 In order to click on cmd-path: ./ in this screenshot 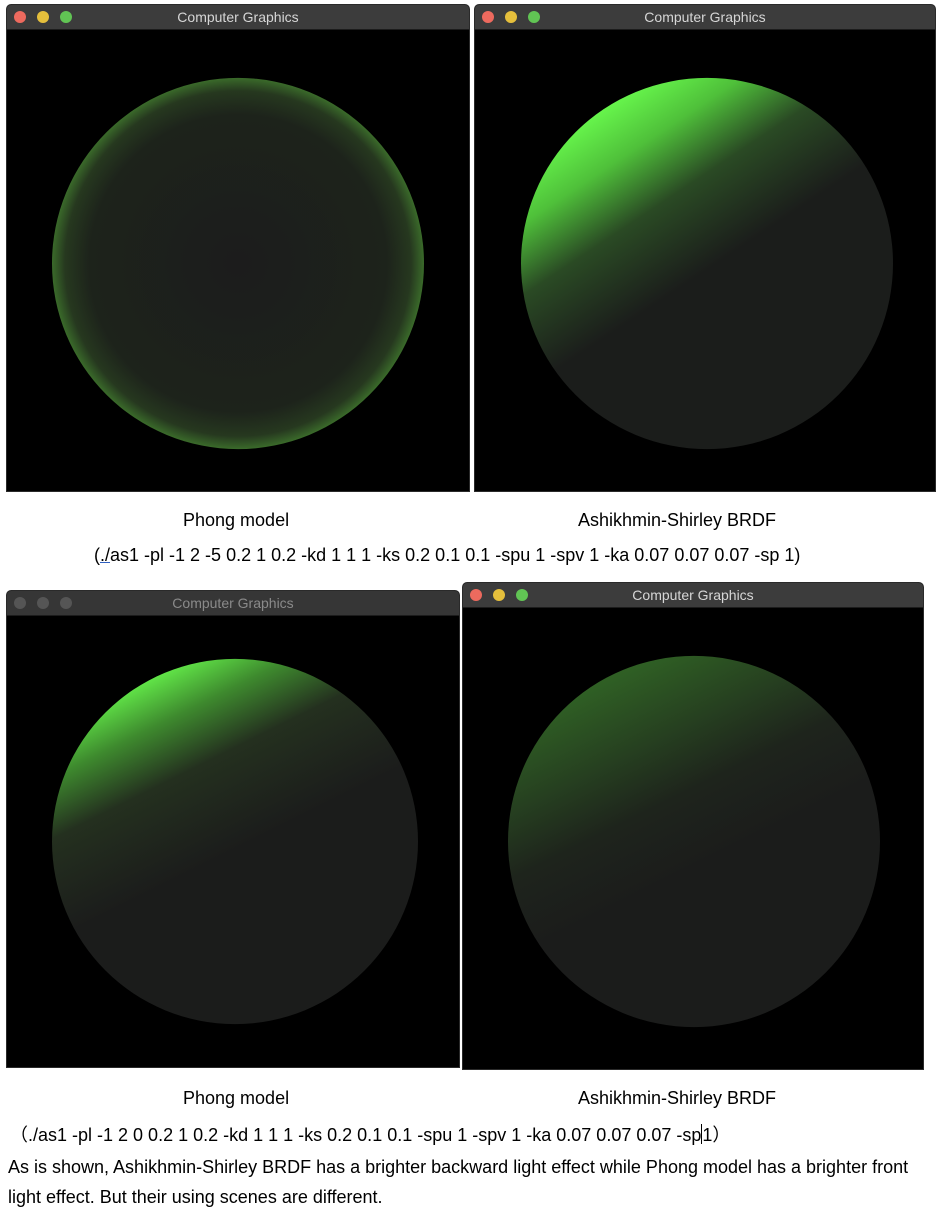, I will do `click(105, 555)`.